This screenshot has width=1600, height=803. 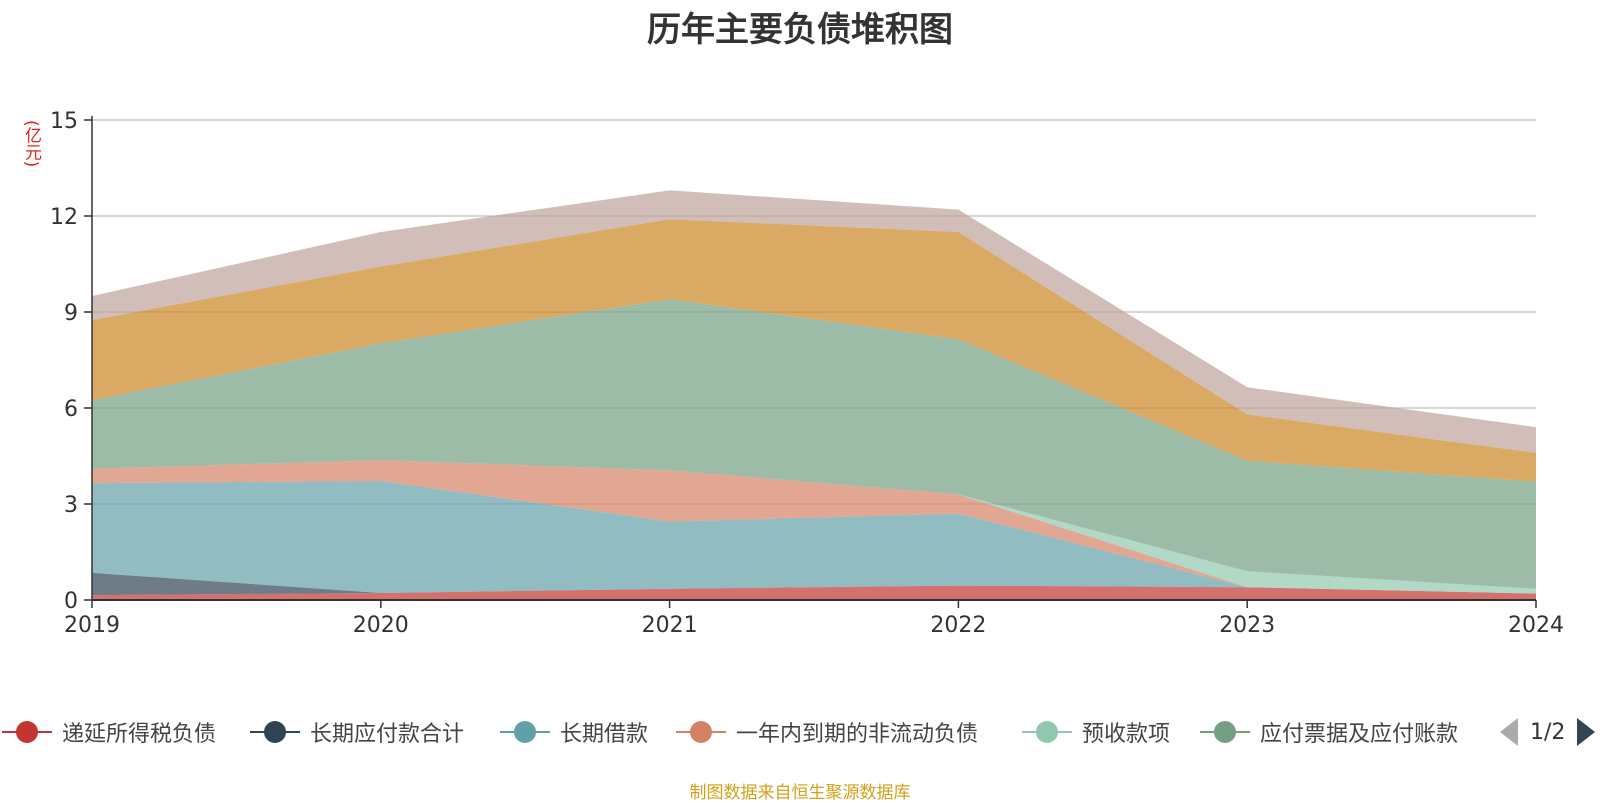 What do you see at coordinates (381, 625) in the screenshot?
I see `x-tick-label: 2020` at bounding box center [381, 625].